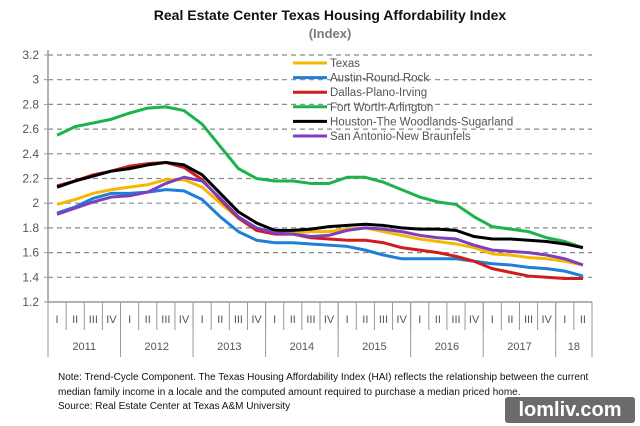 This screenshot has height=426, width=640. What do you see at coordinates (330, 33) in the screenshot?
I see `chart-subtitle: (Index)` at bounding box center [330, 33].